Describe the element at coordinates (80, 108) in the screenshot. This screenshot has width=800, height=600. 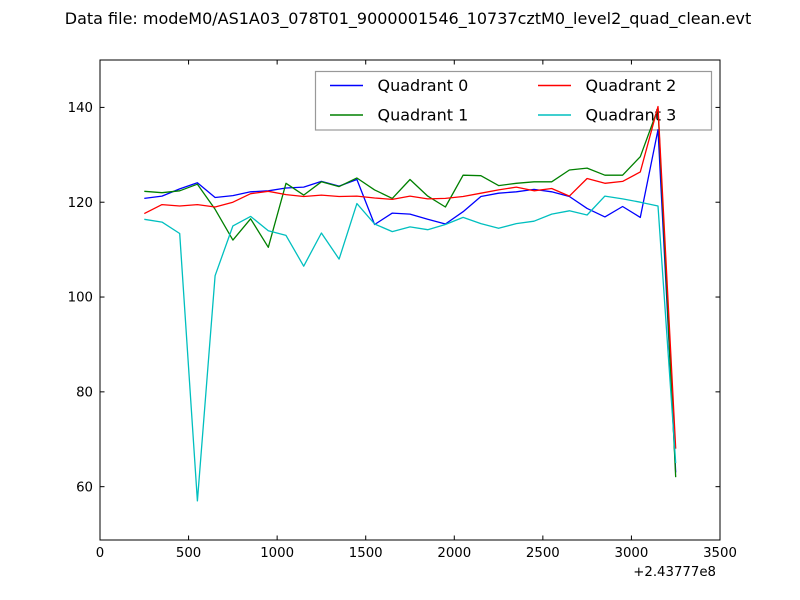
I see `y-tick-label: 140` at that location.